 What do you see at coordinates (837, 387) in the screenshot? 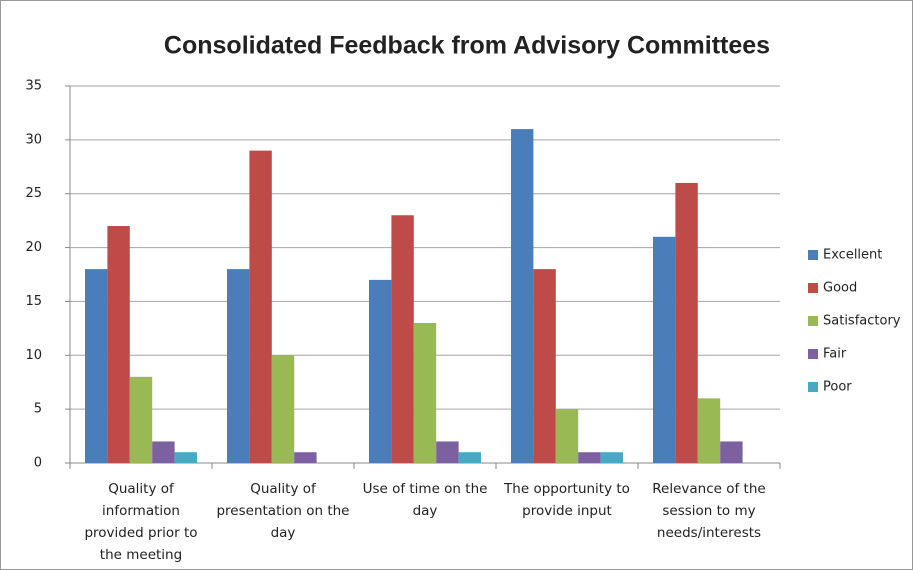
I see `legend-label: Poor` at bounding box center [837, 387].